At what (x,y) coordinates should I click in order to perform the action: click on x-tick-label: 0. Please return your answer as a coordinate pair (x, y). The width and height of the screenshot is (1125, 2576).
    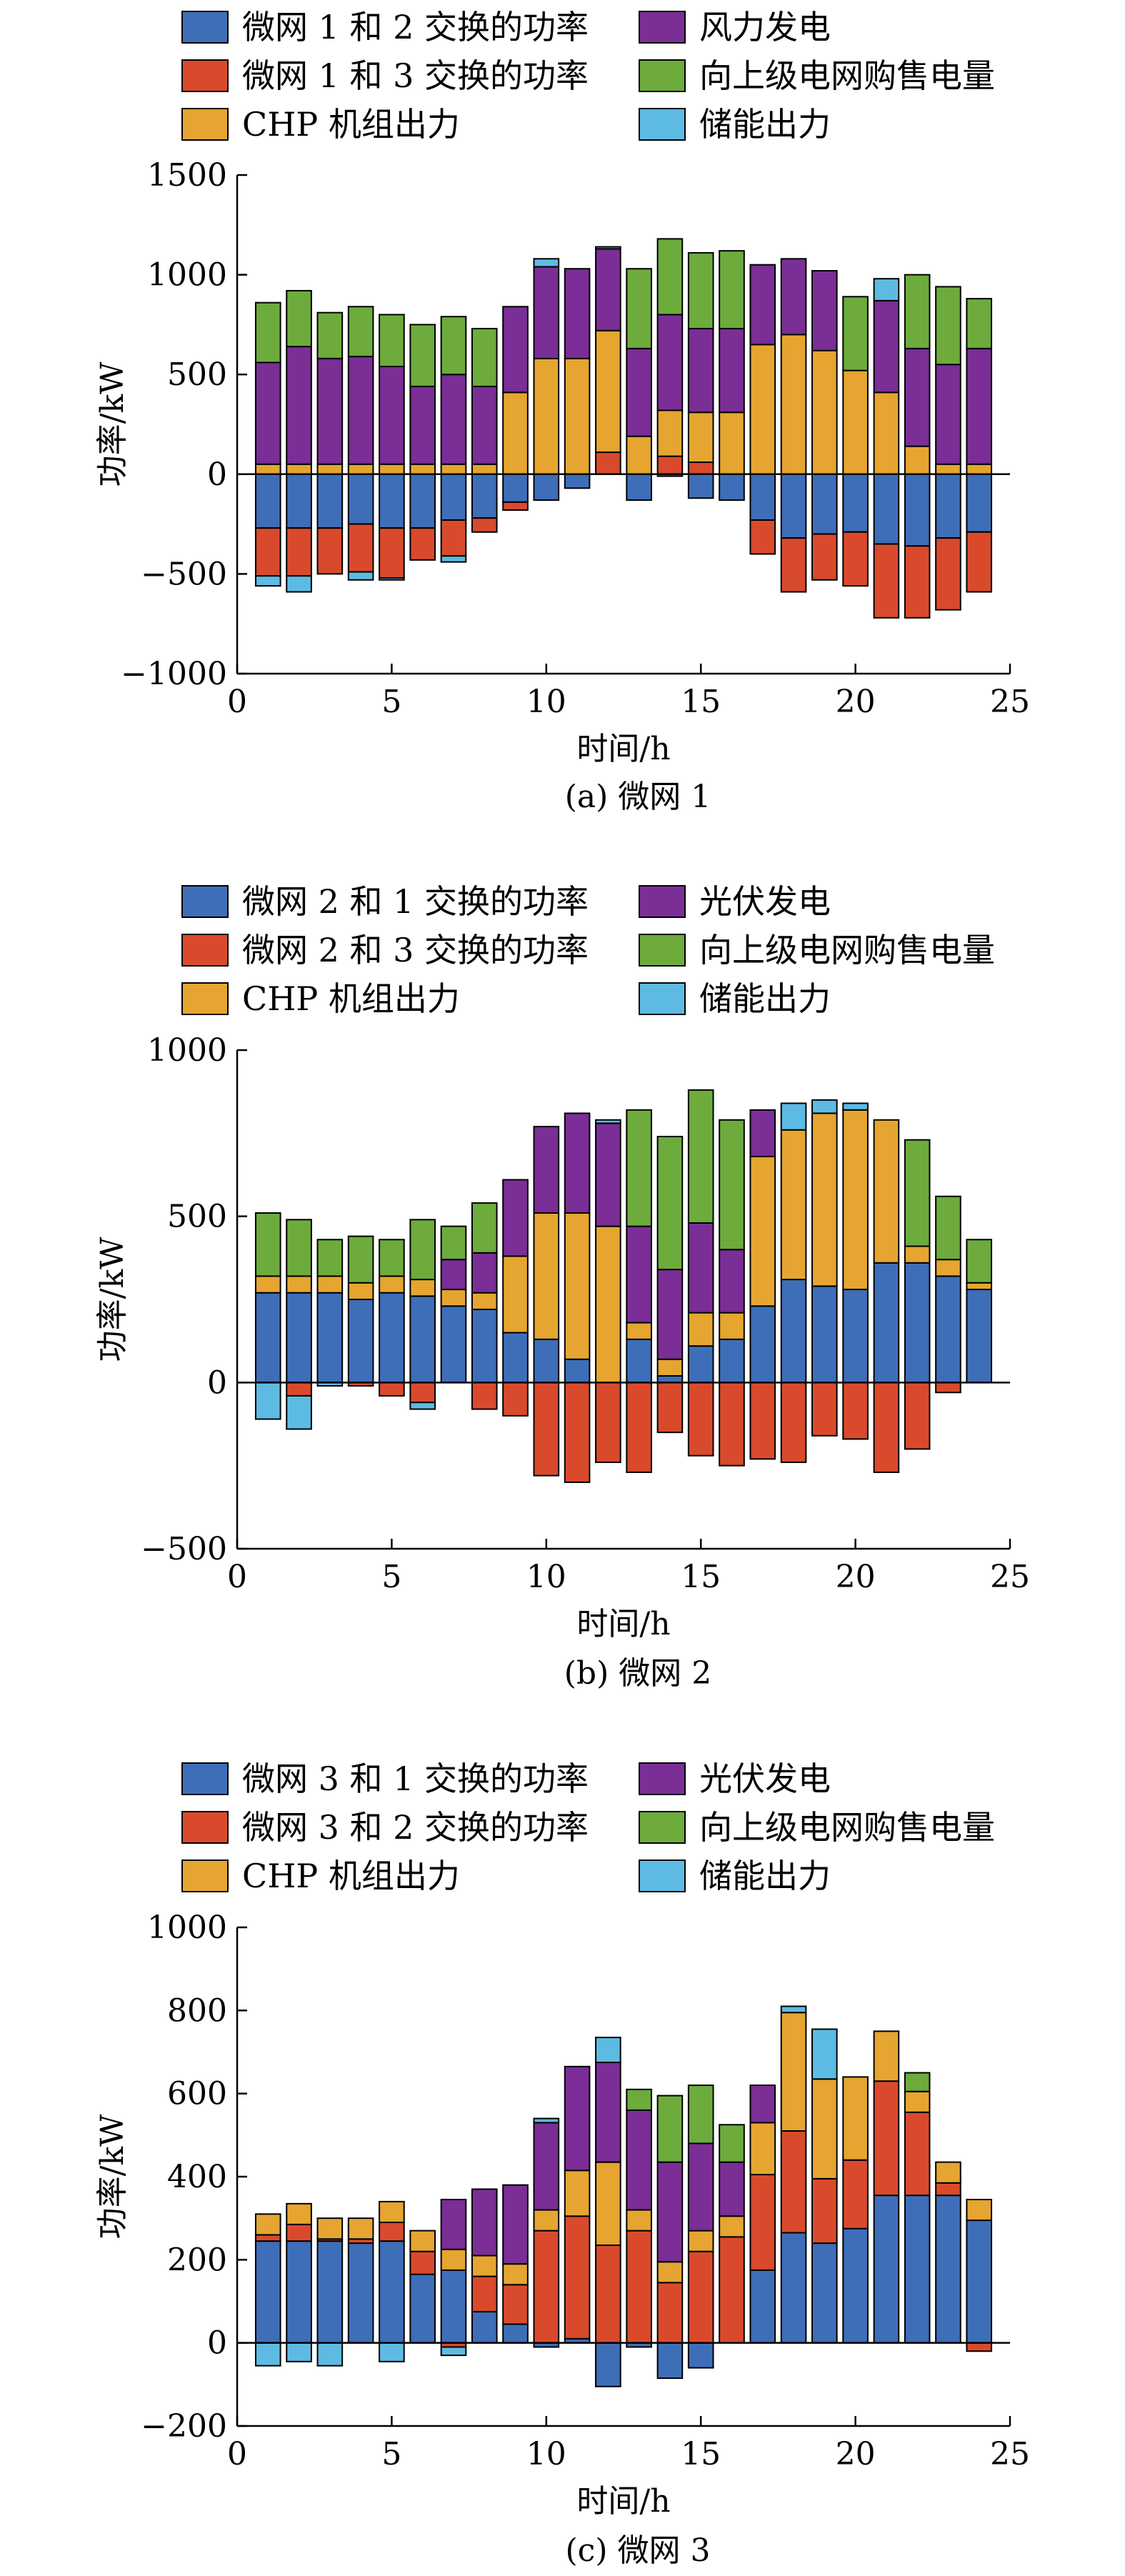
    Looking at the image, I should click on (237, 702).